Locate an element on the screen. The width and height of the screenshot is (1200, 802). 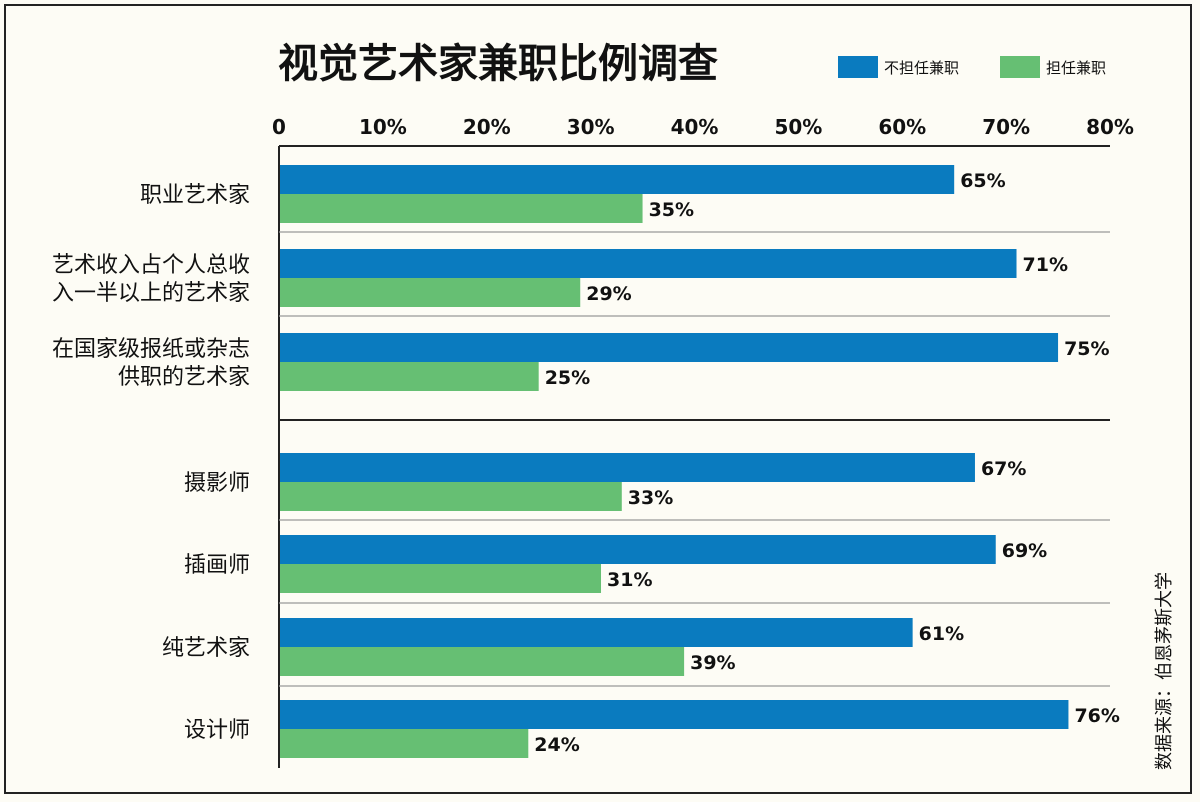
x-tick-label: 60% is located at coordinates (902, 127).